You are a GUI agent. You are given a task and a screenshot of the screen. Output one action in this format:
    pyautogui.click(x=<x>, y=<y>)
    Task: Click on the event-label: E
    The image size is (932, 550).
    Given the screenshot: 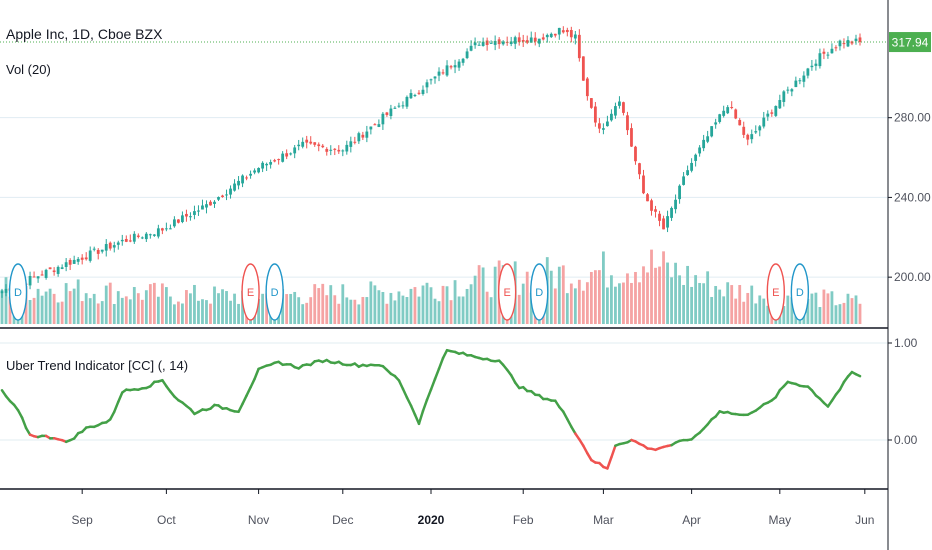 What is the action you would take?
    pyautogui.click(x=507, y=293)
    